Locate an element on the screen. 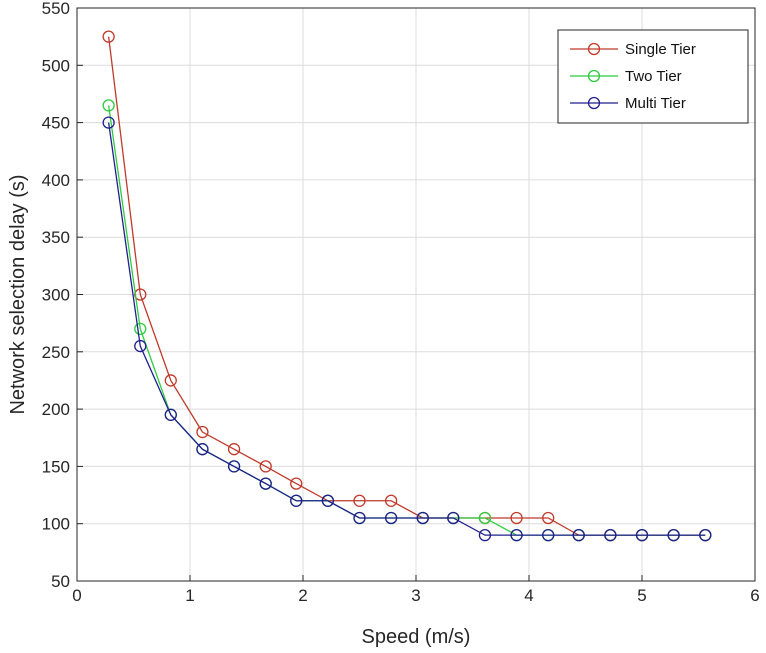 The width and height of the screenshot is (766, 653). x-tick-label: 5 is located at coordinates (641, 595).